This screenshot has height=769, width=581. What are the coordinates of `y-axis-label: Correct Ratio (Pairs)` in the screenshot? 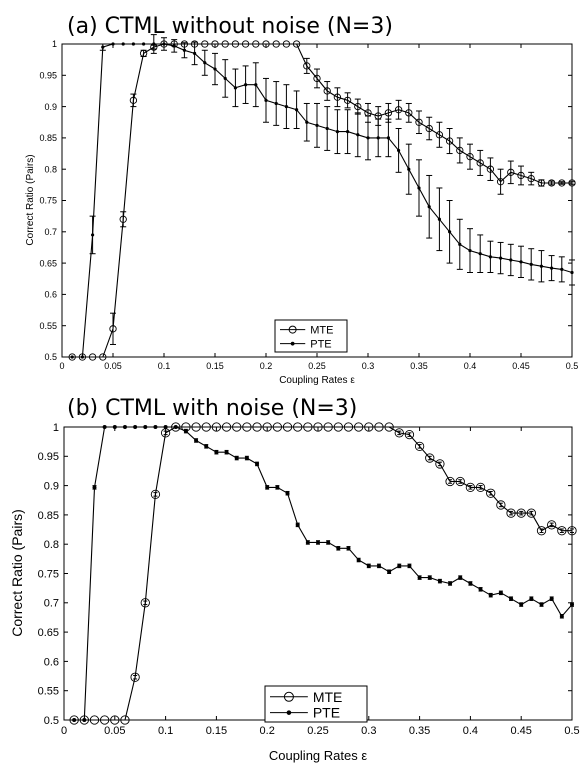 It's located at (30, 199).